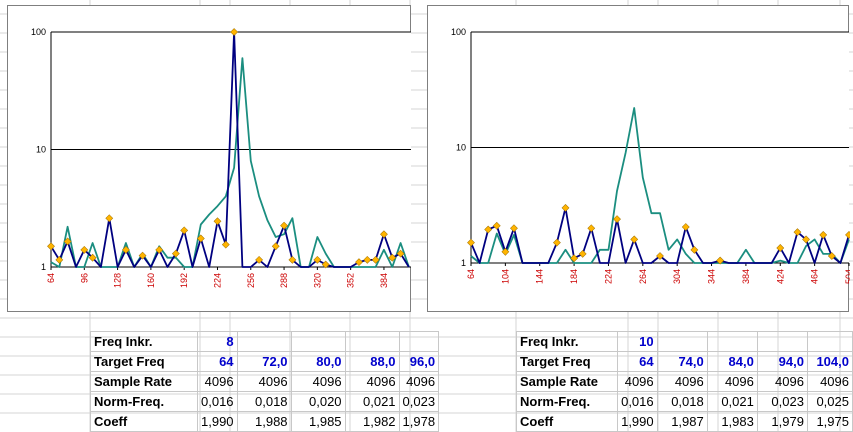  What do you see at coordinates (372, 361) in the screenshot?
I see `table-cell: 88,0` at bounding box center [372, 361].